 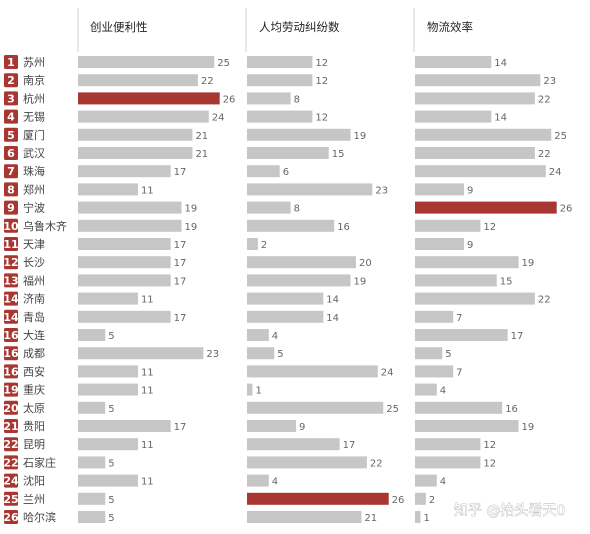 I want to click on table-row: 21 贵阳 17 9 19, so click(x=268, y=426).